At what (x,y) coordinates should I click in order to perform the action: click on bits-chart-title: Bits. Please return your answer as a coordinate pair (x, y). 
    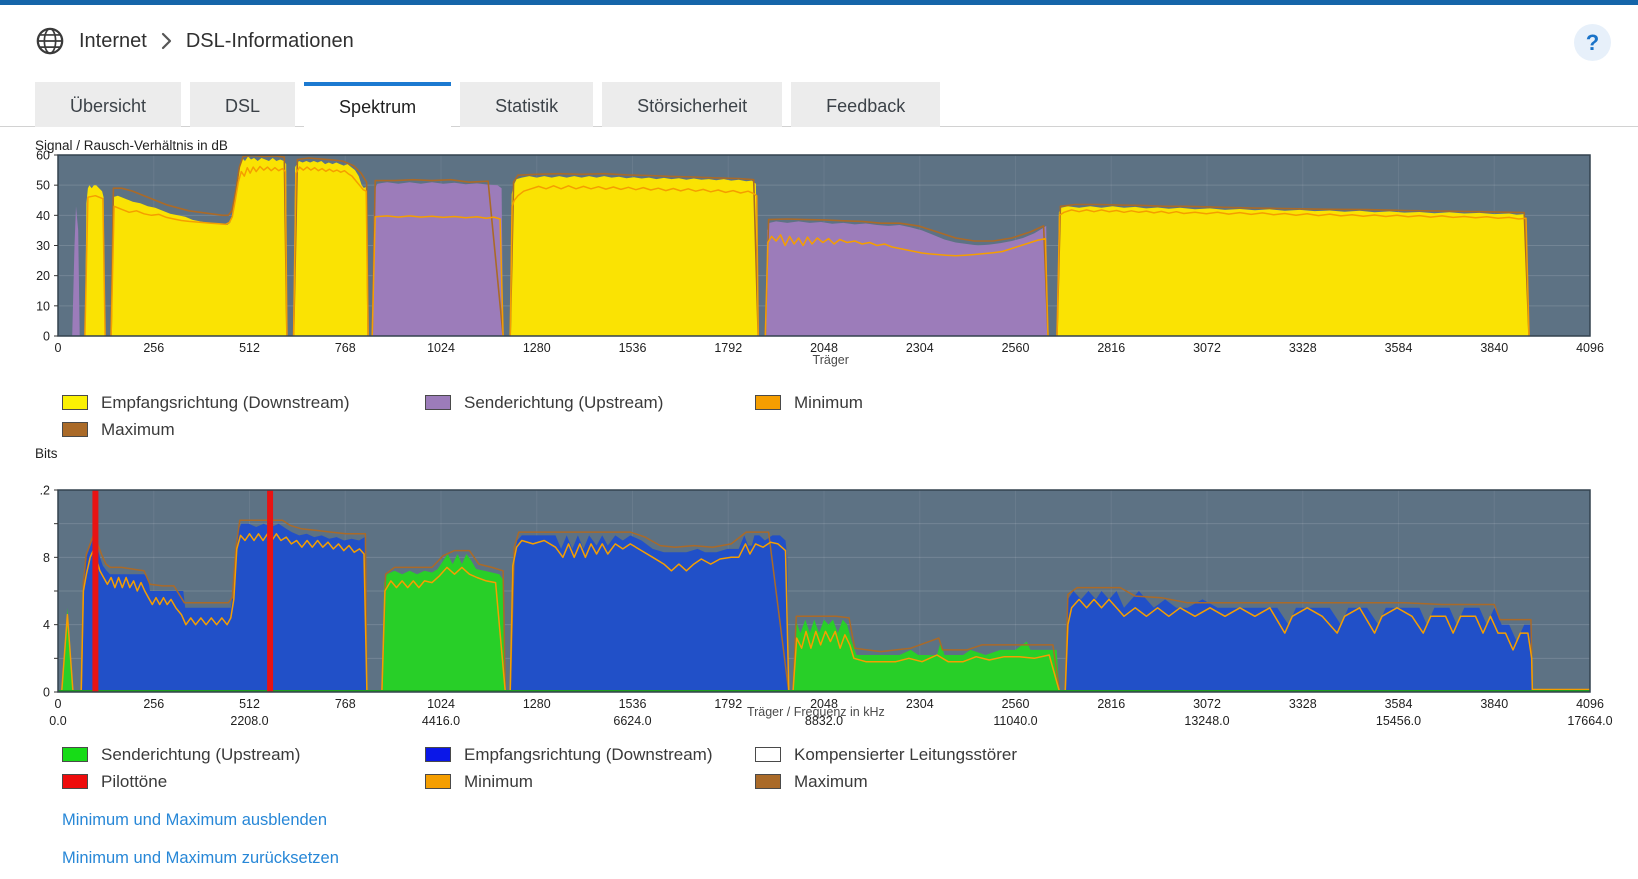
    Looking at the image, I should click on (46, 453).